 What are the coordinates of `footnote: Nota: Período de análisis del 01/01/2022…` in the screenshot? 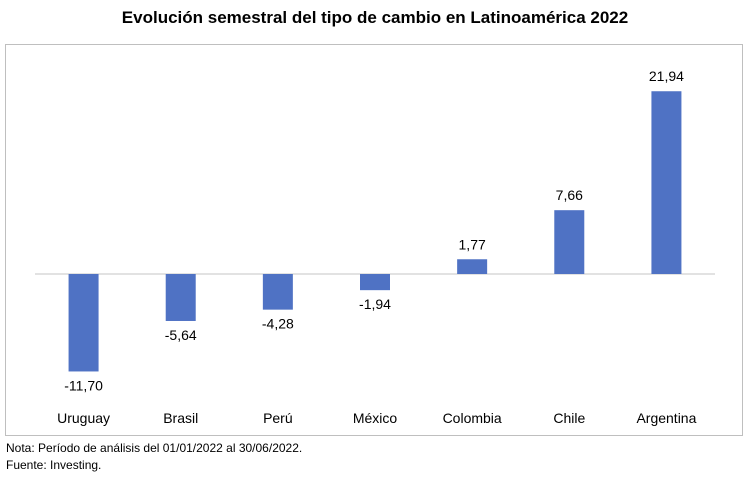 It's located at (154, 448).